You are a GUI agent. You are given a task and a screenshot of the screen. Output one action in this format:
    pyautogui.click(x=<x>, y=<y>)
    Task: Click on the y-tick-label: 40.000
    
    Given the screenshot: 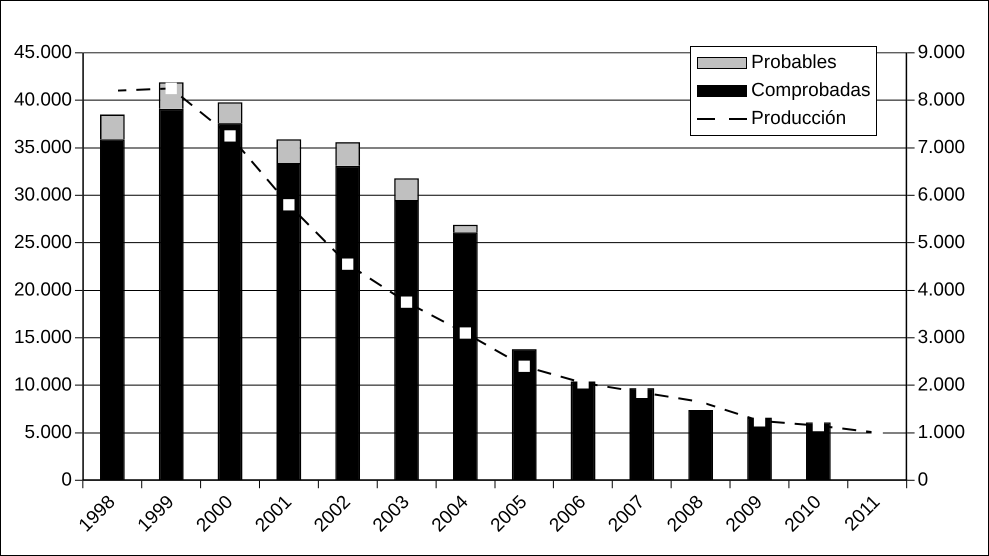 What is the action you would take?
    pyautogui.click(x=43, y=100)
    